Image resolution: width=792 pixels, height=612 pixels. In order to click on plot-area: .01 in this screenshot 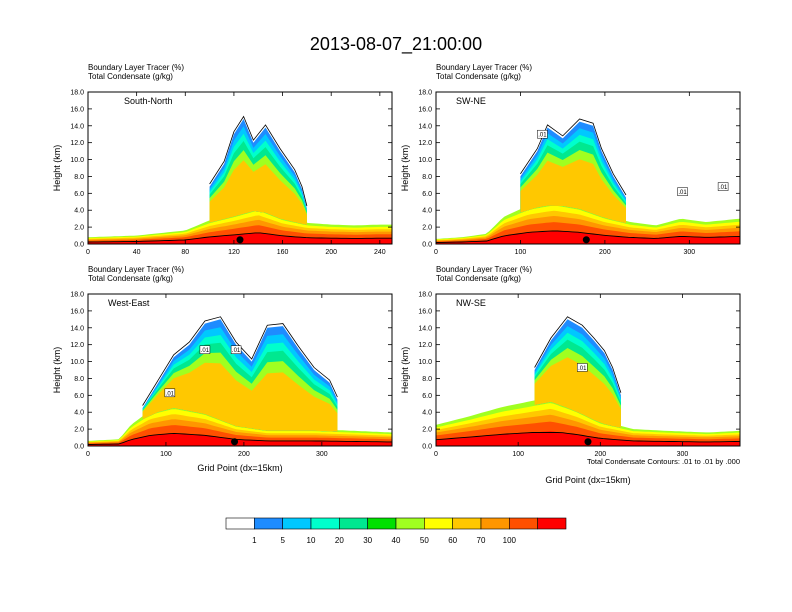, I will do `click(588, 381)`.